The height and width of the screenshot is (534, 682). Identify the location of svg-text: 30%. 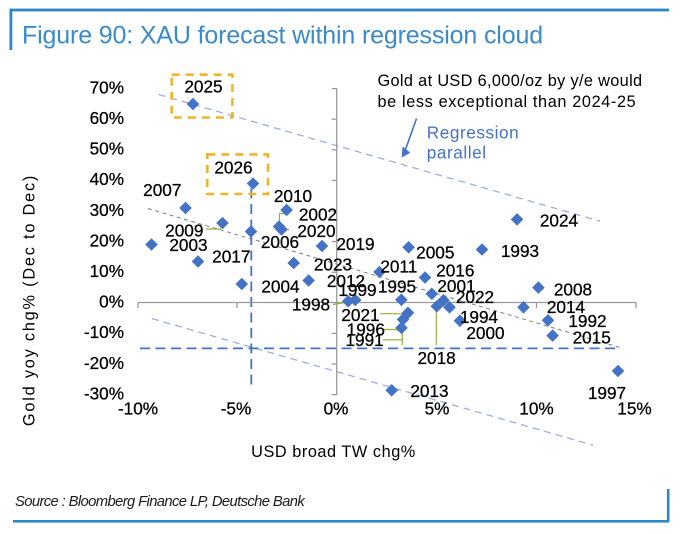
(107, 210).